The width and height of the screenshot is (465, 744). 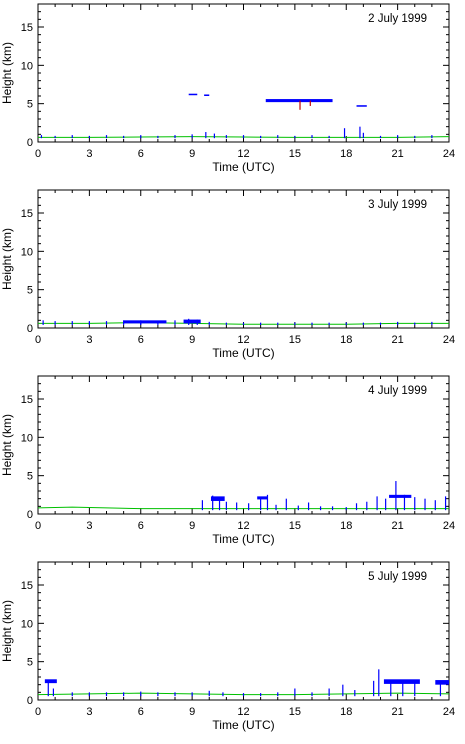 What do you see at coordinates (397, 577) in the screenshot?
I see `panel-date-label: 5 July 1999` at bounding box center [397, 577].